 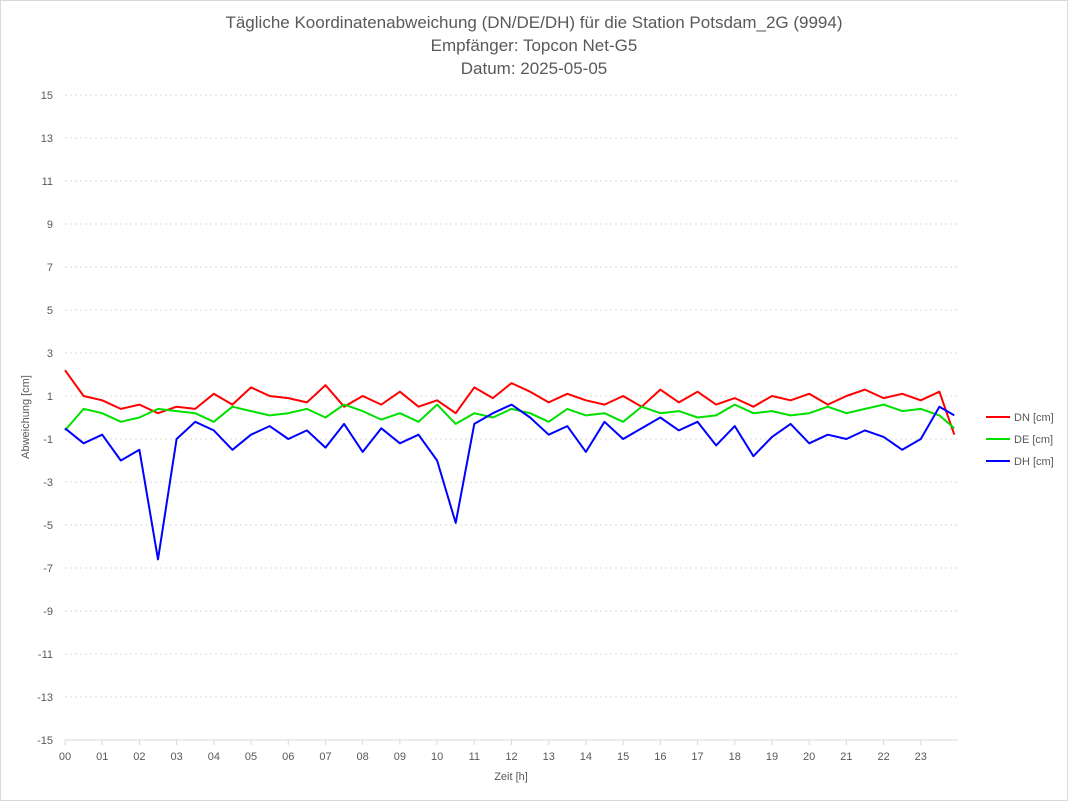 What do you see at coordinates (48, 440) in the screenshot?
I see `y-tick-label: -1` at bounding box center [48, 440].